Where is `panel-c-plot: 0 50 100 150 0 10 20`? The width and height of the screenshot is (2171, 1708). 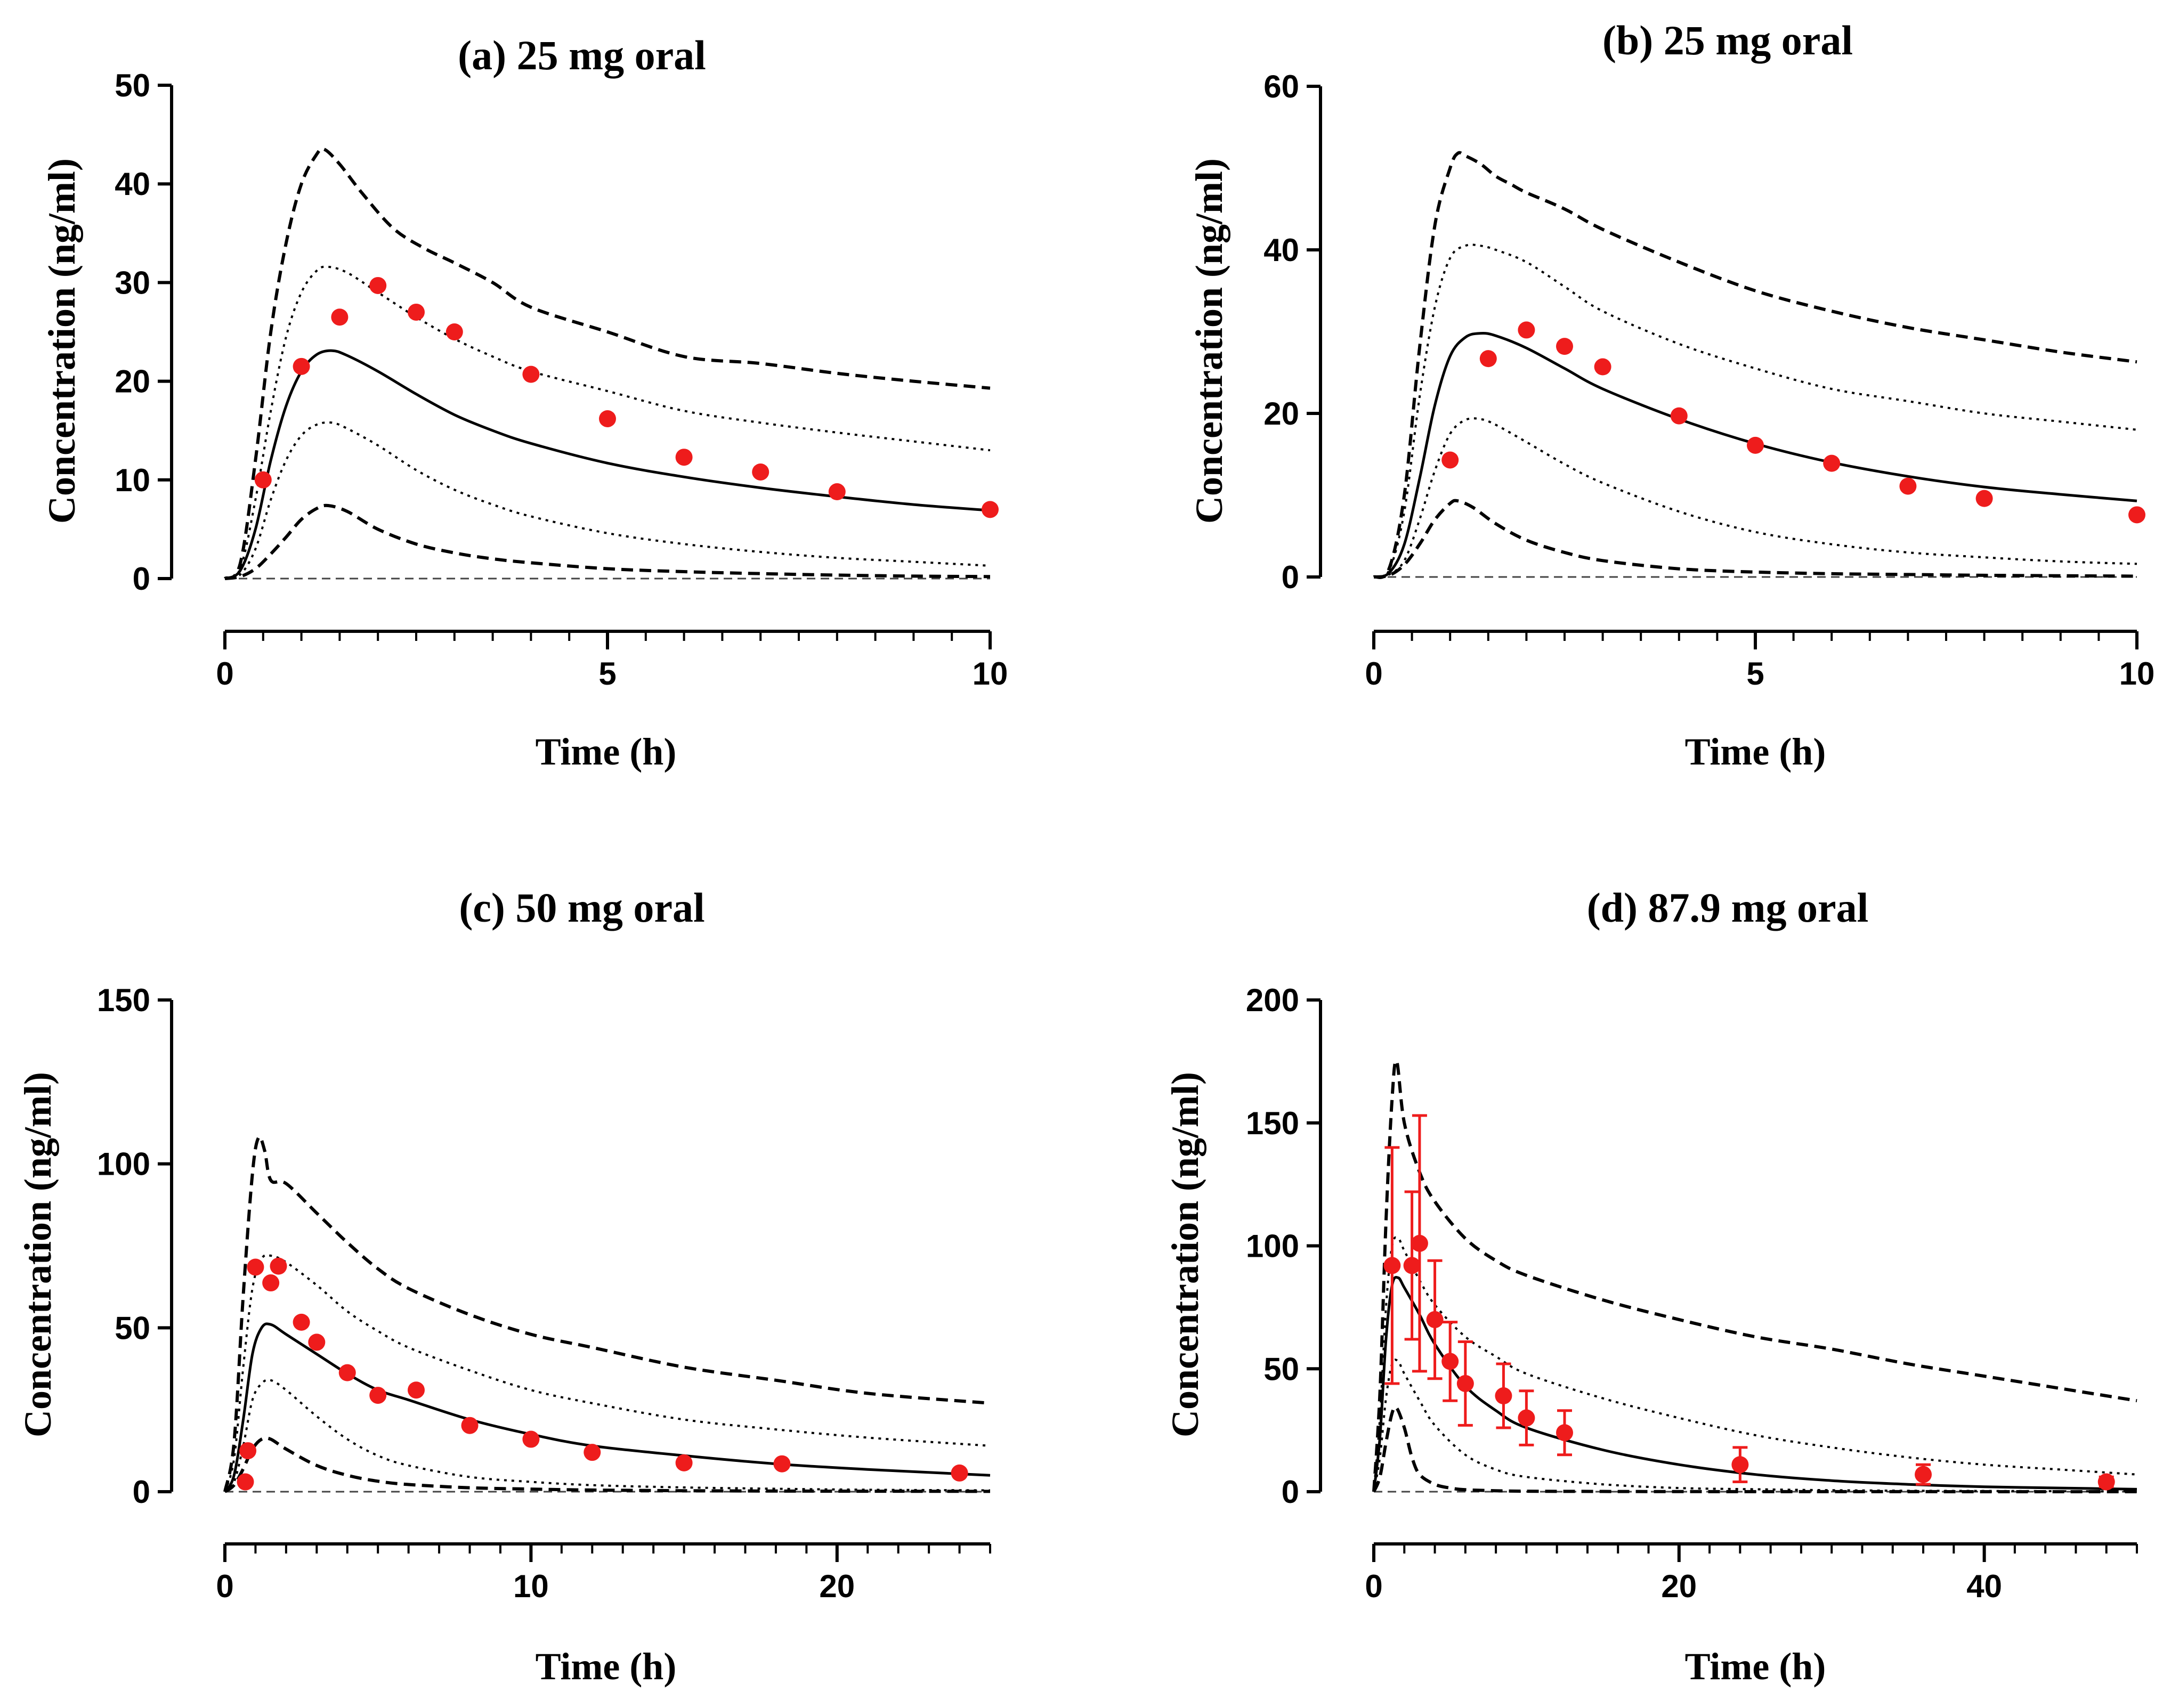 panel-c-plot: 0 50 100 150 0 10 20 is located at coordinates (544, 1293).